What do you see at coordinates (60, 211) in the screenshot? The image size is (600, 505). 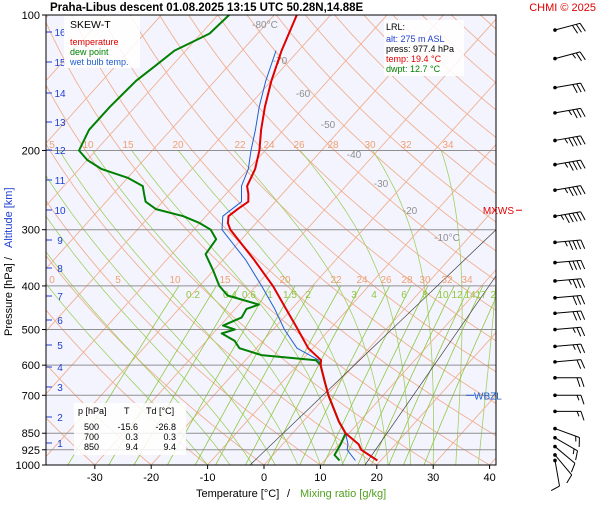 I see `altitude-label: 10` at bounding box center [60, 211].